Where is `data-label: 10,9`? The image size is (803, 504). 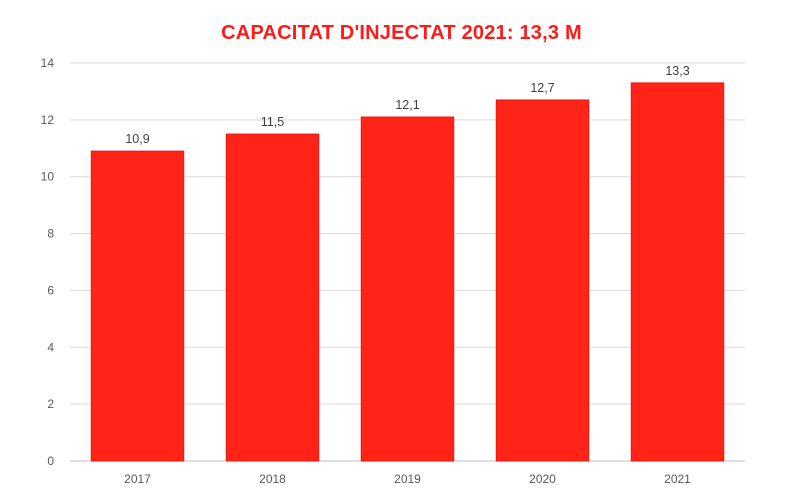 data-label: 10,9 is located at coordinates (137, 139).